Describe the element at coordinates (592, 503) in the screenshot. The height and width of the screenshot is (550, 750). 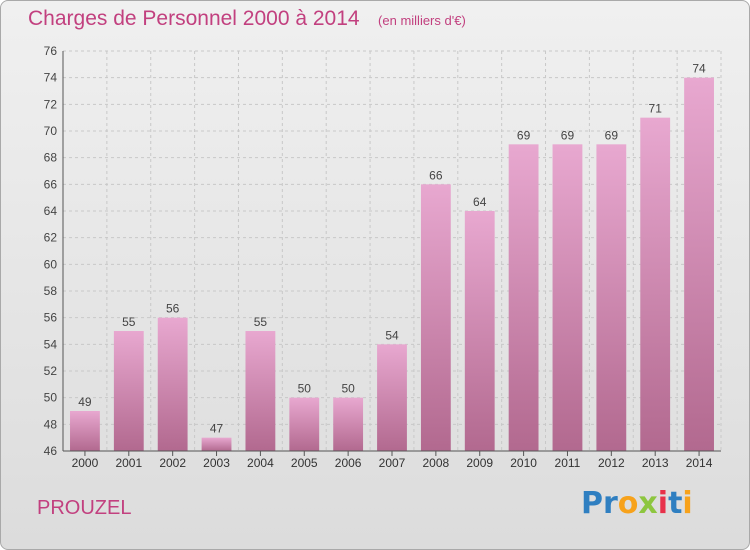
I see `logo-letter: P` at that location.